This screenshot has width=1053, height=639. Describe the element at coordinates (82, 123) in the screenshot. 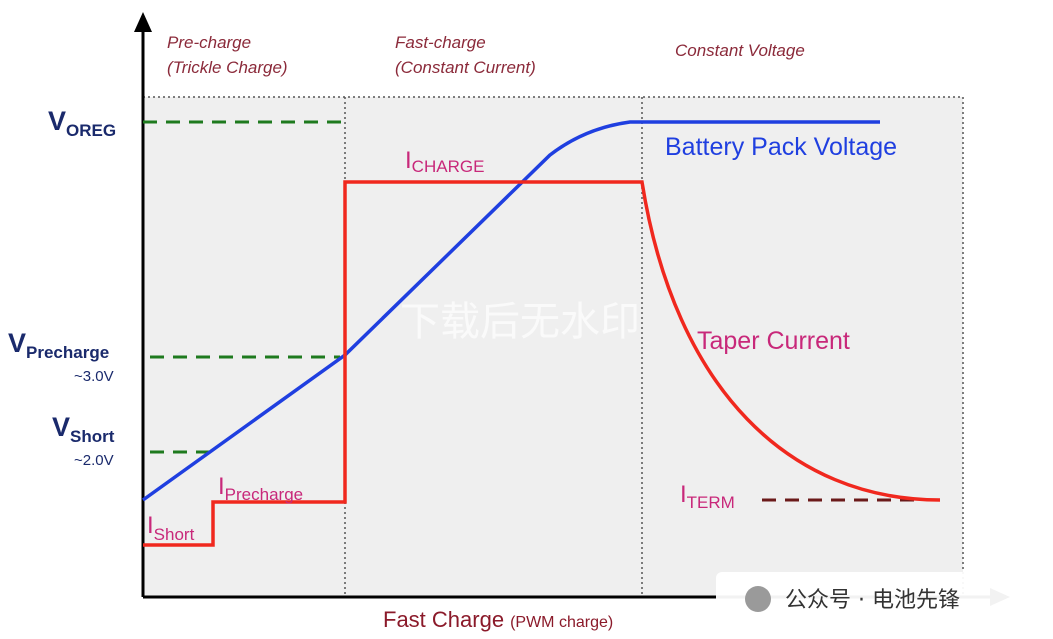

I see `voltage-label: VOREG` at that location.